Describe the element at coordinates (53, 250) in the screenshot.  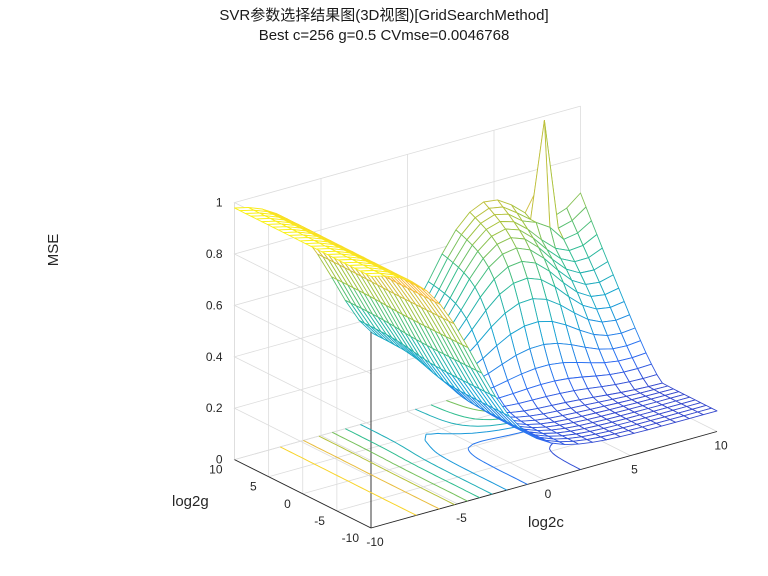
I see `z-axis-label: MSE` at that location.